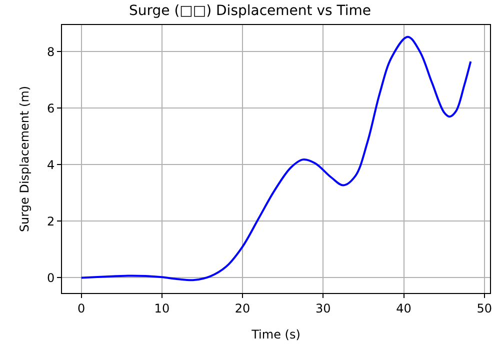 The width and height of the screenshot is (500, 347). Describe the element at coordinates (242, 308) in the screenshot. I see `x-tick-label: 20` at that location.